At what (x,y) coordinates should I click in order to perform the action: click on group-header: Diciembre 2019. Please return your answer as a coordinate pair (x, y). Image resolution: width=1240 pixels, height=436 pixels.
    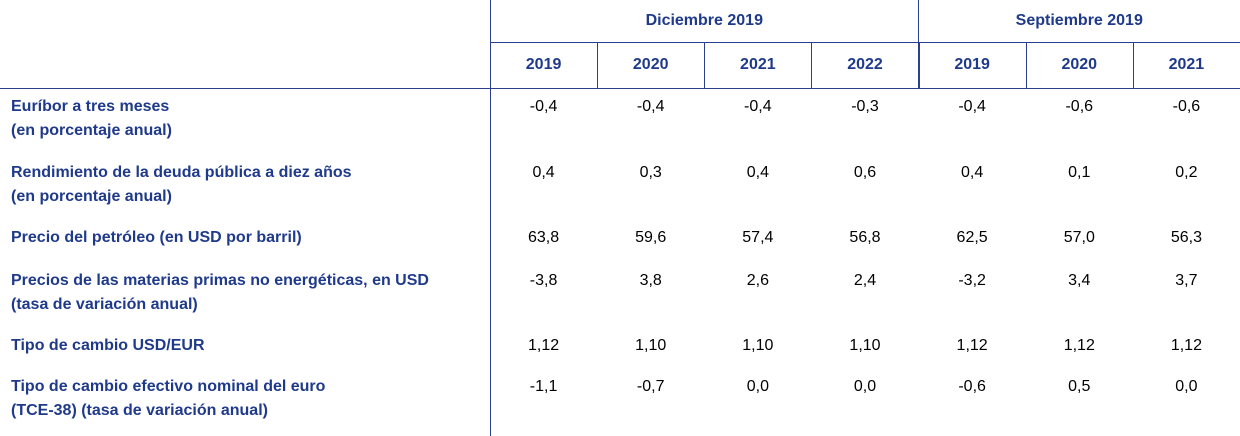
    Looking at the image, I should click on (704, 20).